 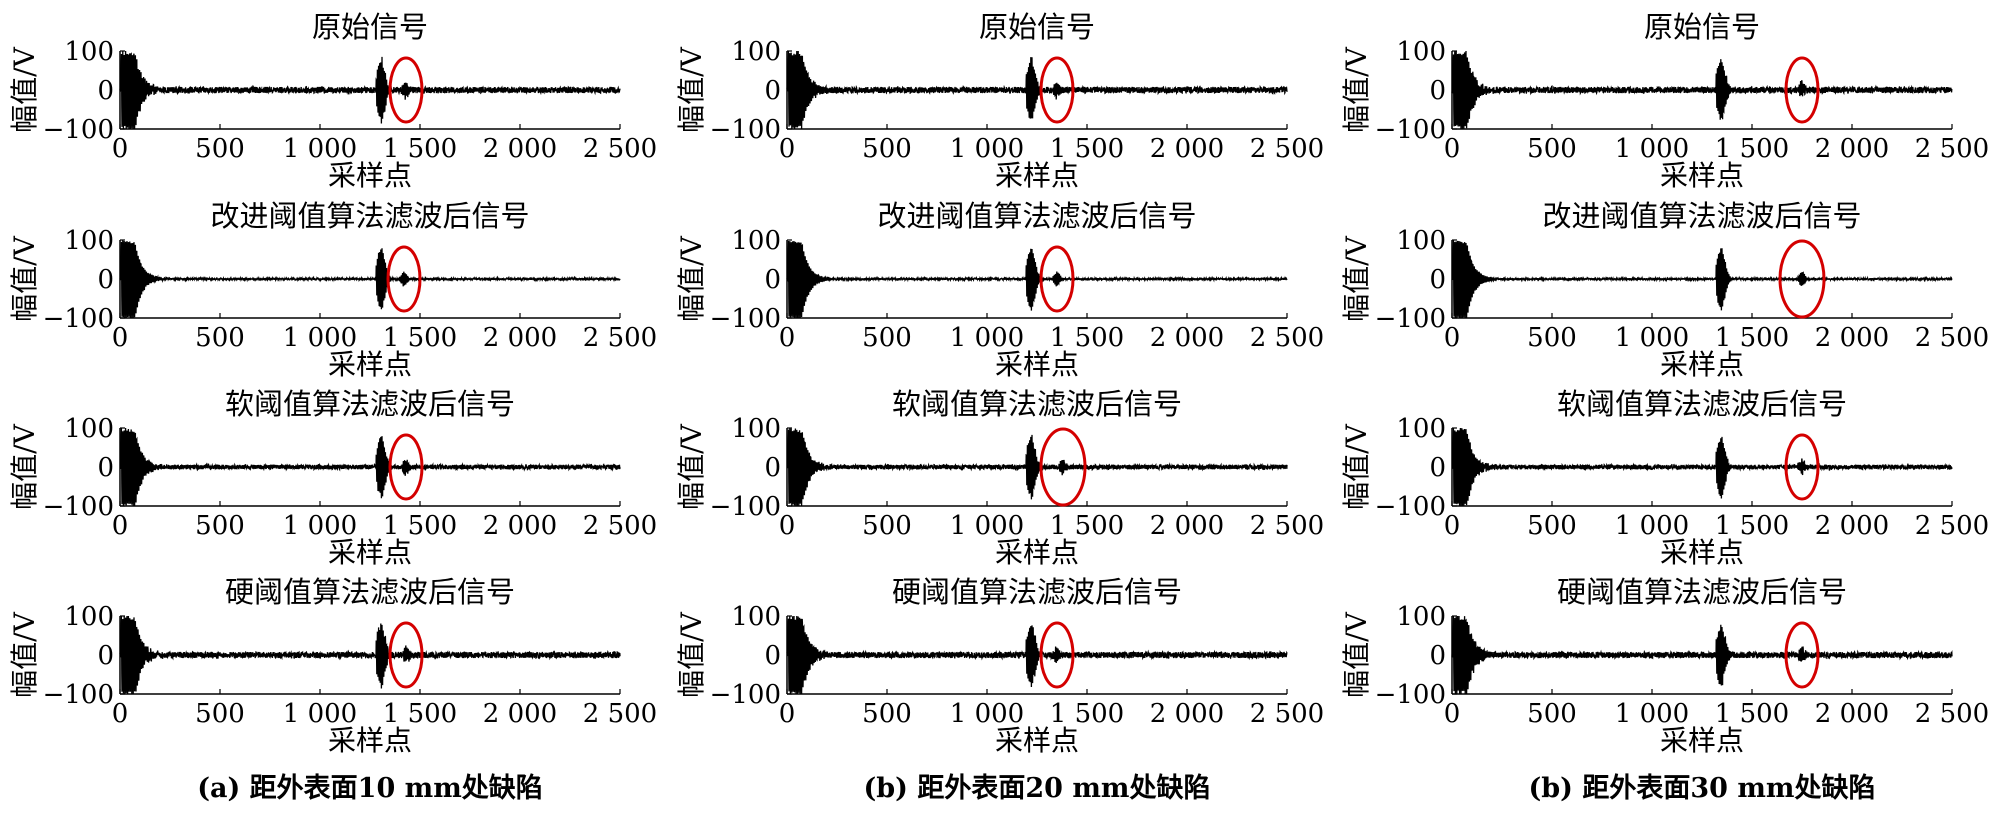 I want to click on column-caption: (b) 距外表面20 mm处缺陷, so click(x=1037, y=788).